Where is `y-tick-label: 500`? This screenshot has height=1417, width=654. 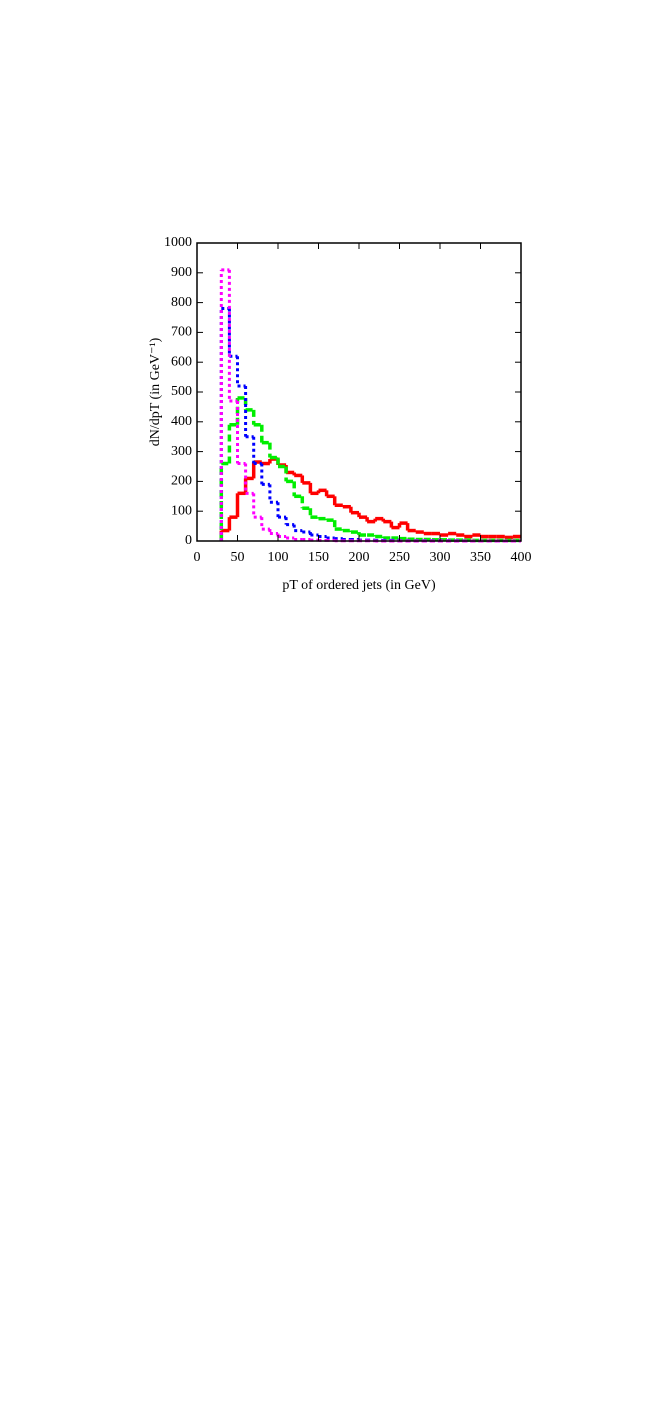
y-tick-label: 500 is located at coordinates (181, 391).